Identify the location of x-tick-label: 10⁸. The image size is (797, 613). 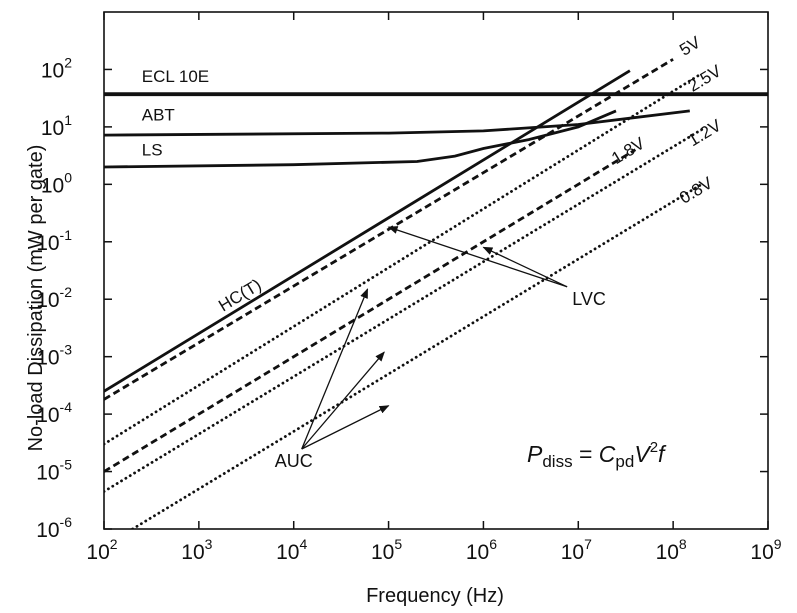
(671, 550).